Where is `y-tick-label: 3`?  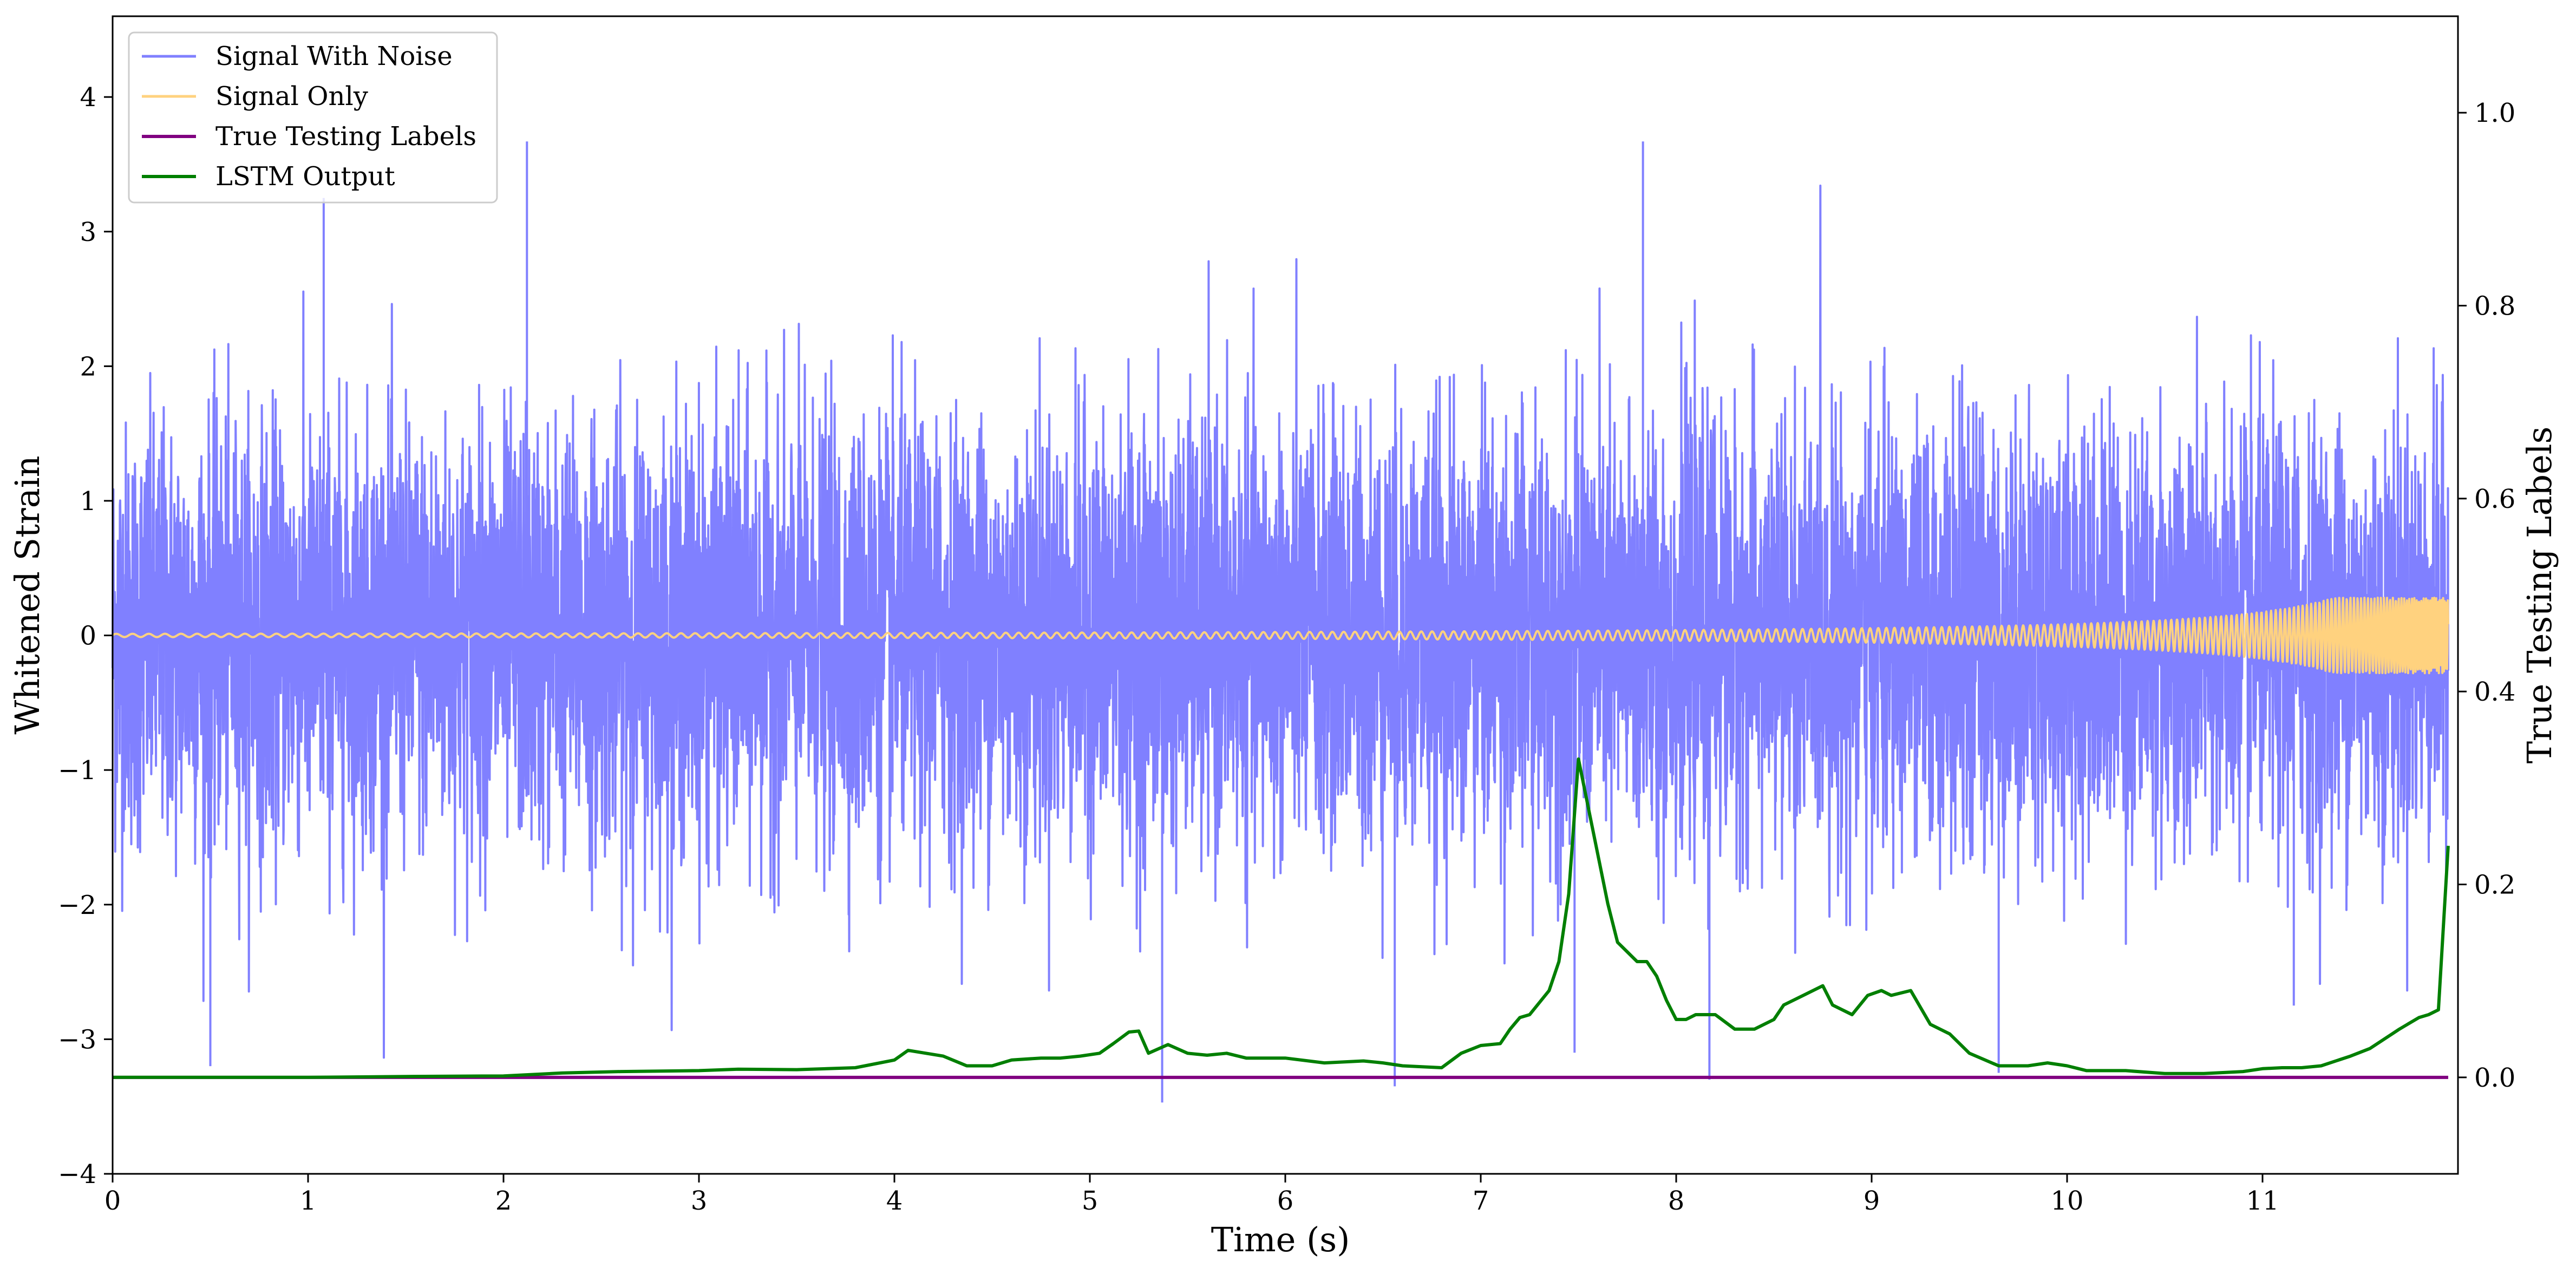 y-tick-label: 3 is located at coordinates (88, 232).